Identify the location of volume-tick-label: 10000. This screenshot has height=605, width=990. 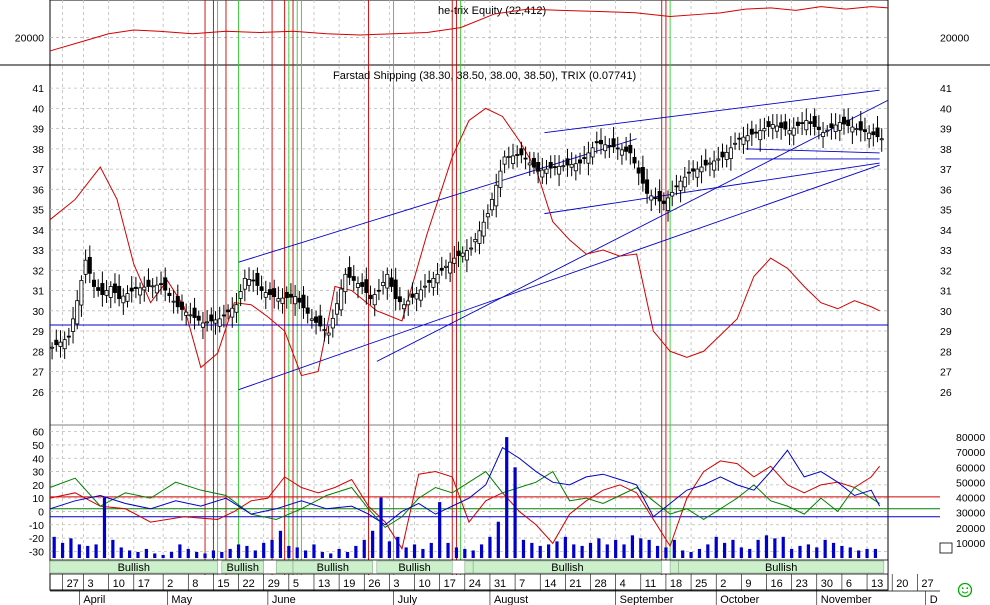
(970, 544).